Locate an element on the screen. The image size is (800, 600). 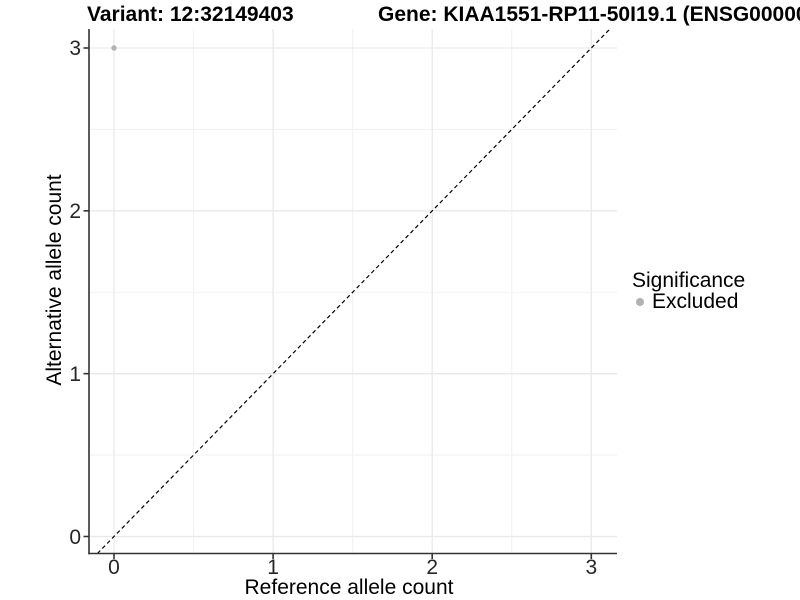
variant-title: Variant: 12:32149403 is located at coordinates (190, 14).